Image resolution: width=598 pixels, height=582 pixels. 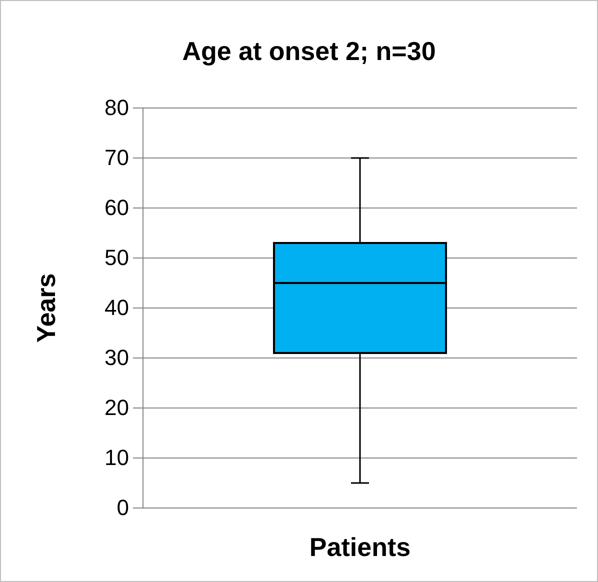 I want to click on y-tick-label: 10, so click(x=116, y=457).